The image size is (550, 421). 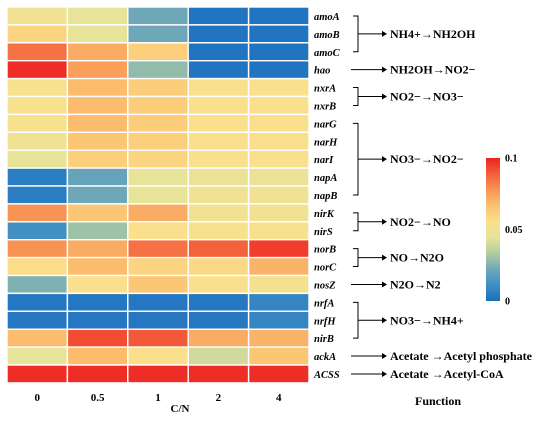 I want to click on gene-label: napB, so click(x=325, y=196).